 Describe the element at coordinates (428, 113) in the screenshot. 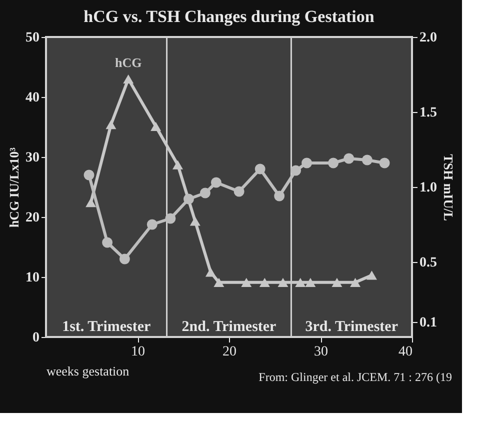

I see `y2-tick-label: 1.5` at that location.